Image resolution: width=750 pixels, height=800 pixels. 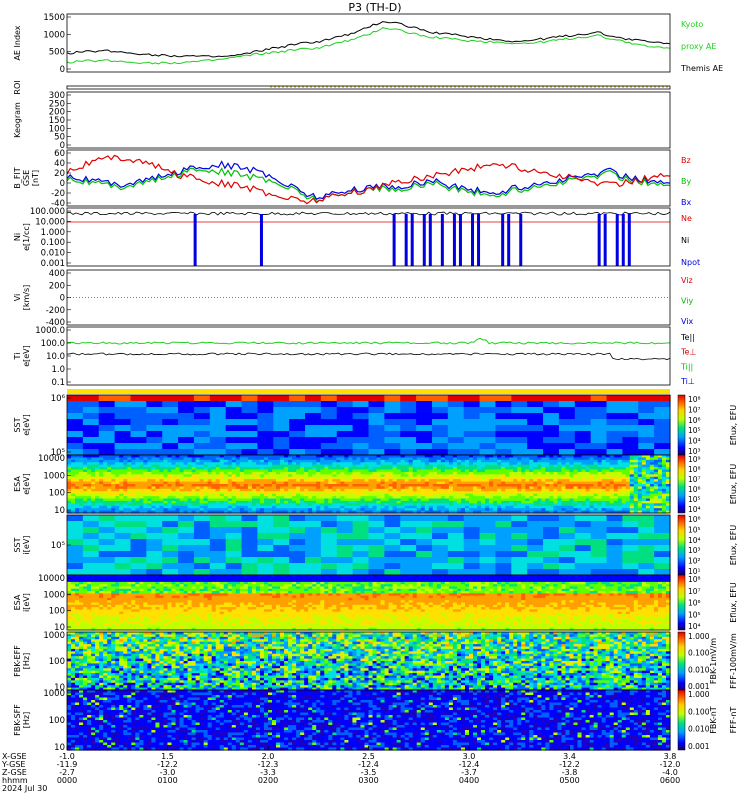 I want to click on y-tick-label: 0.100, so click(x=53, y=243).